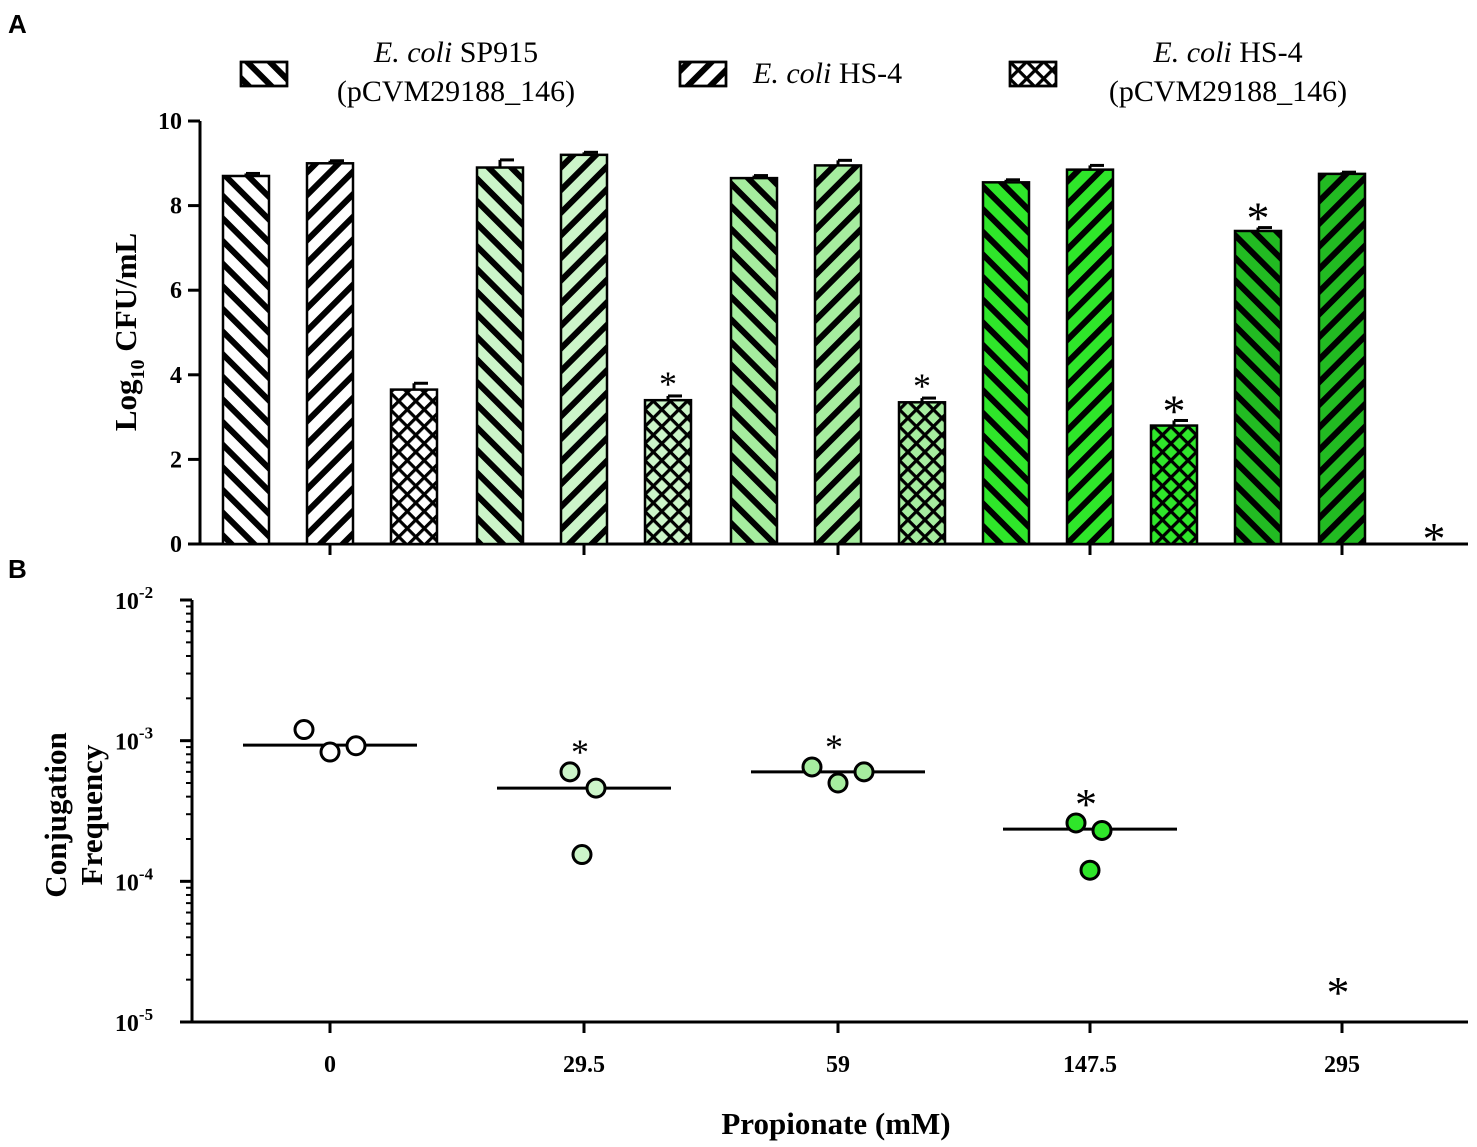  What do you see at coordinates (128, 332) in the screenshot?
I see `panel-a-y-axis-label: Log10 CFU/mL` at bounding box center [128, 332].